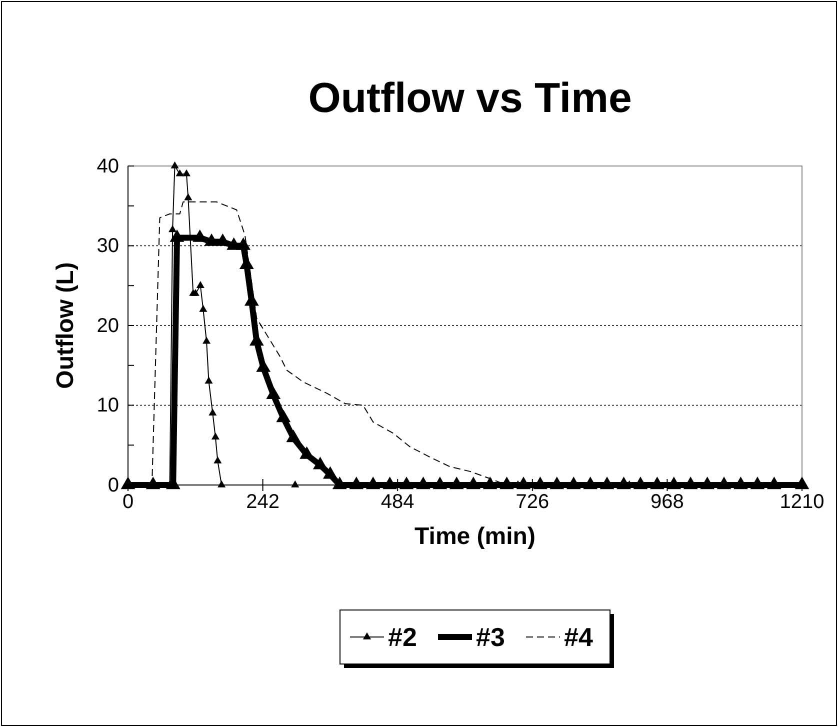 Image resolution: width=838 pixels, height=727 pixels. What do you see at coordinates (128, 502) in the screenshot?
I see `x-tick-label: 0` at bounding box center [128, 502].